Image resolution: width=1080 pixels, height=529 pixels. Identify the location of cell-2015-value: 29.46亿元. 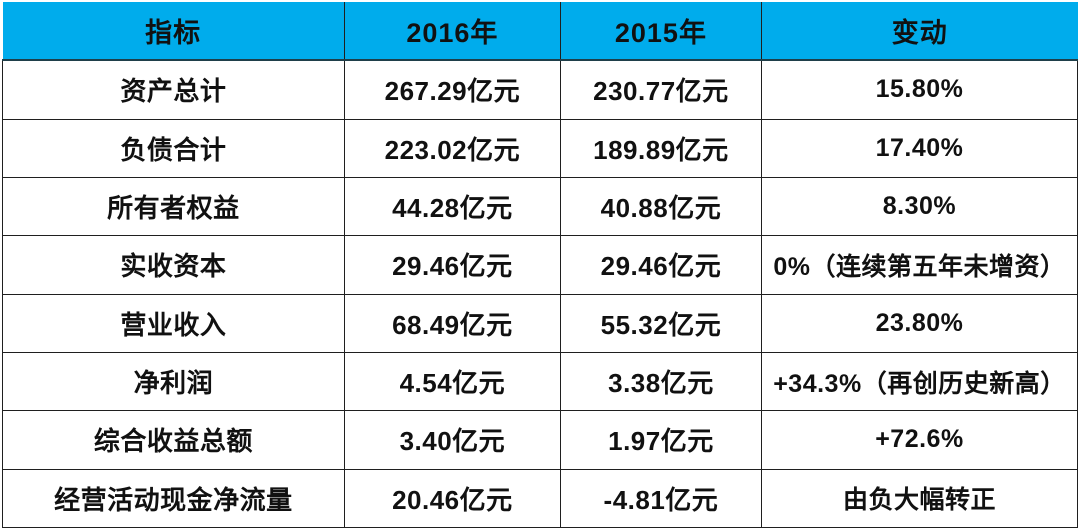
(660, 265).